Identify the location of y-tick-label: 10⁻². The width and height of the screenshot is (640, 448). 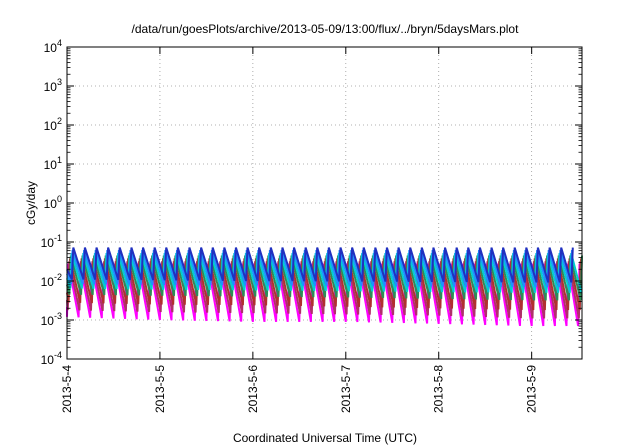
(51, 280).